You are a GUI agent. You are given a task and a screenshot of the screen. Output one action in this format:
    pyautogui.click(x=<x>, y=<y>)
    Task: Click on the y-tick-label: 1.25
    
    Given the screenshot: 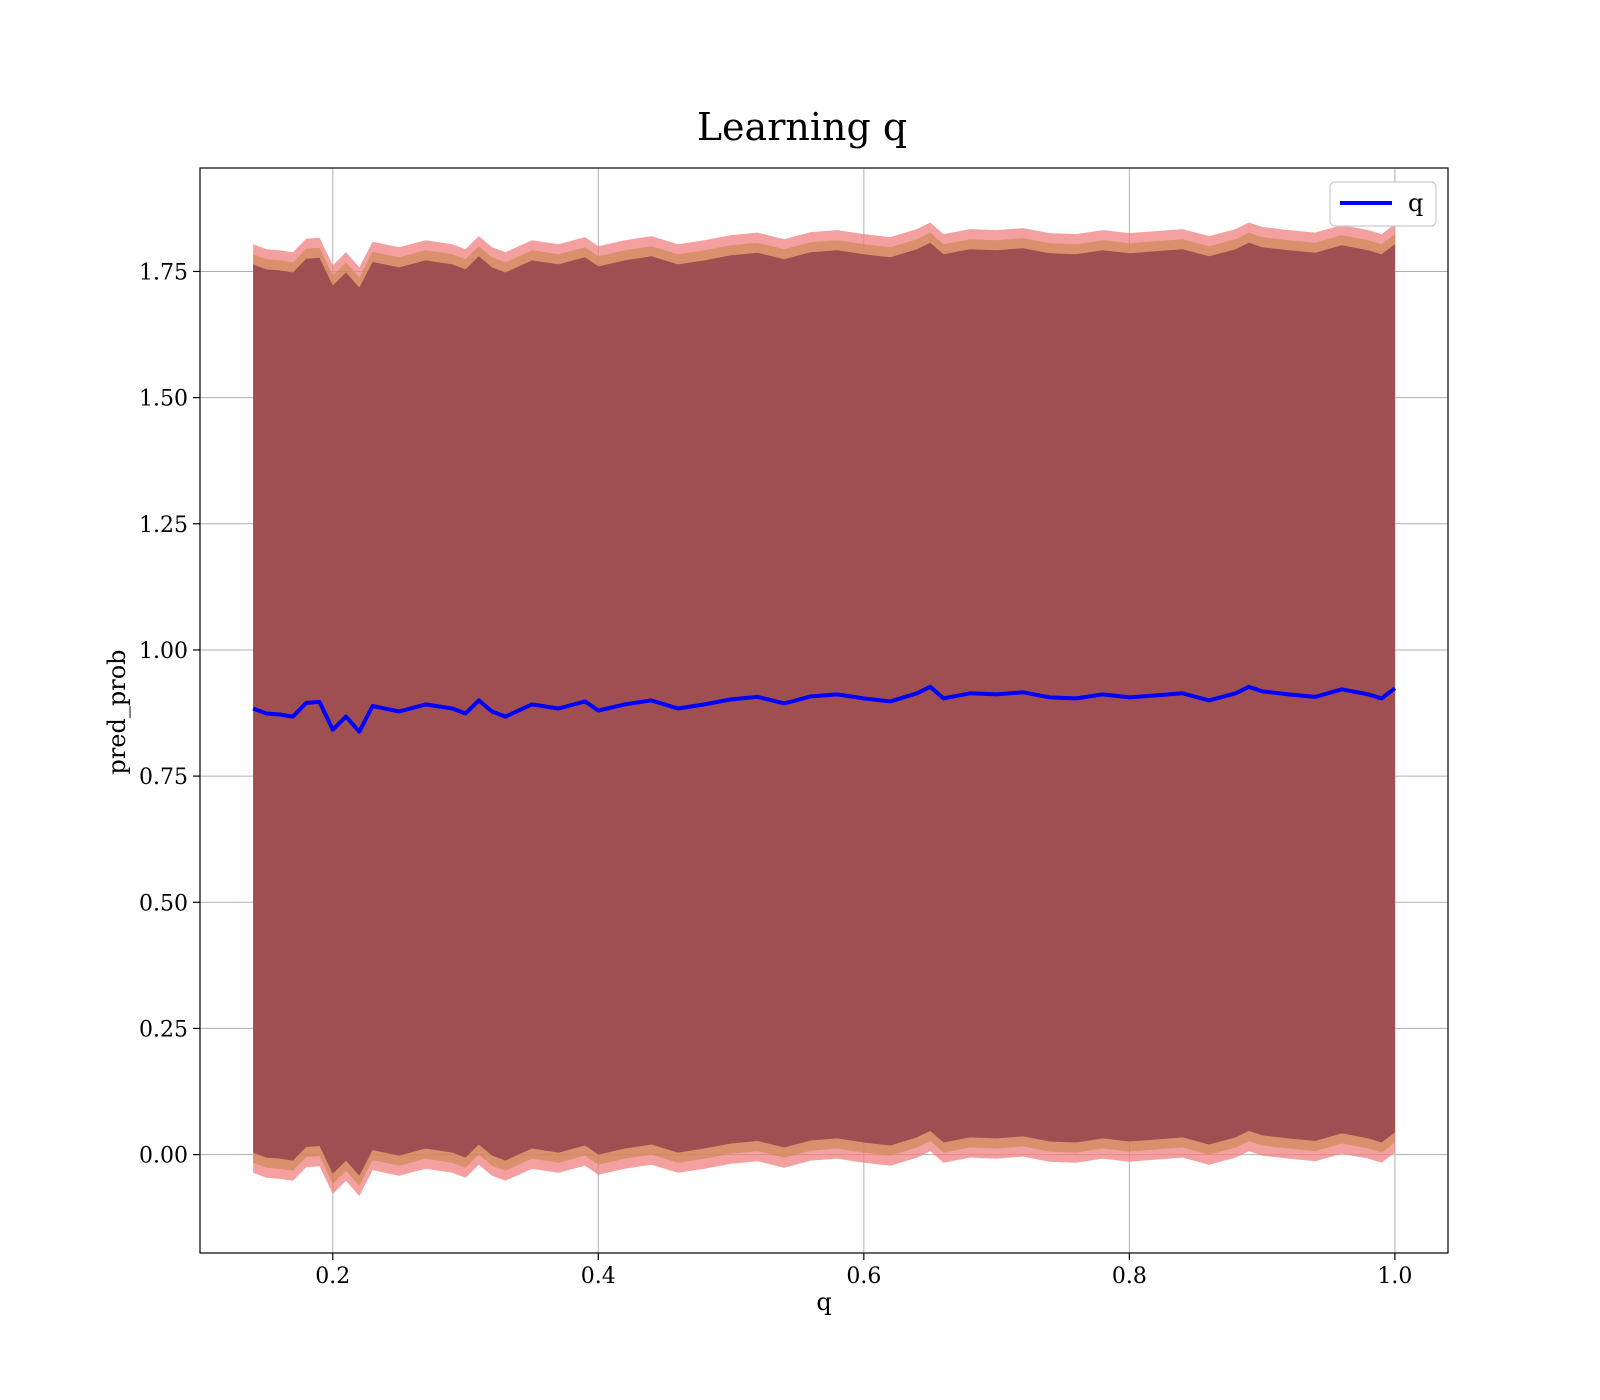 What is the action you would take?
    pyautogui.click(x=163, y=525)
    